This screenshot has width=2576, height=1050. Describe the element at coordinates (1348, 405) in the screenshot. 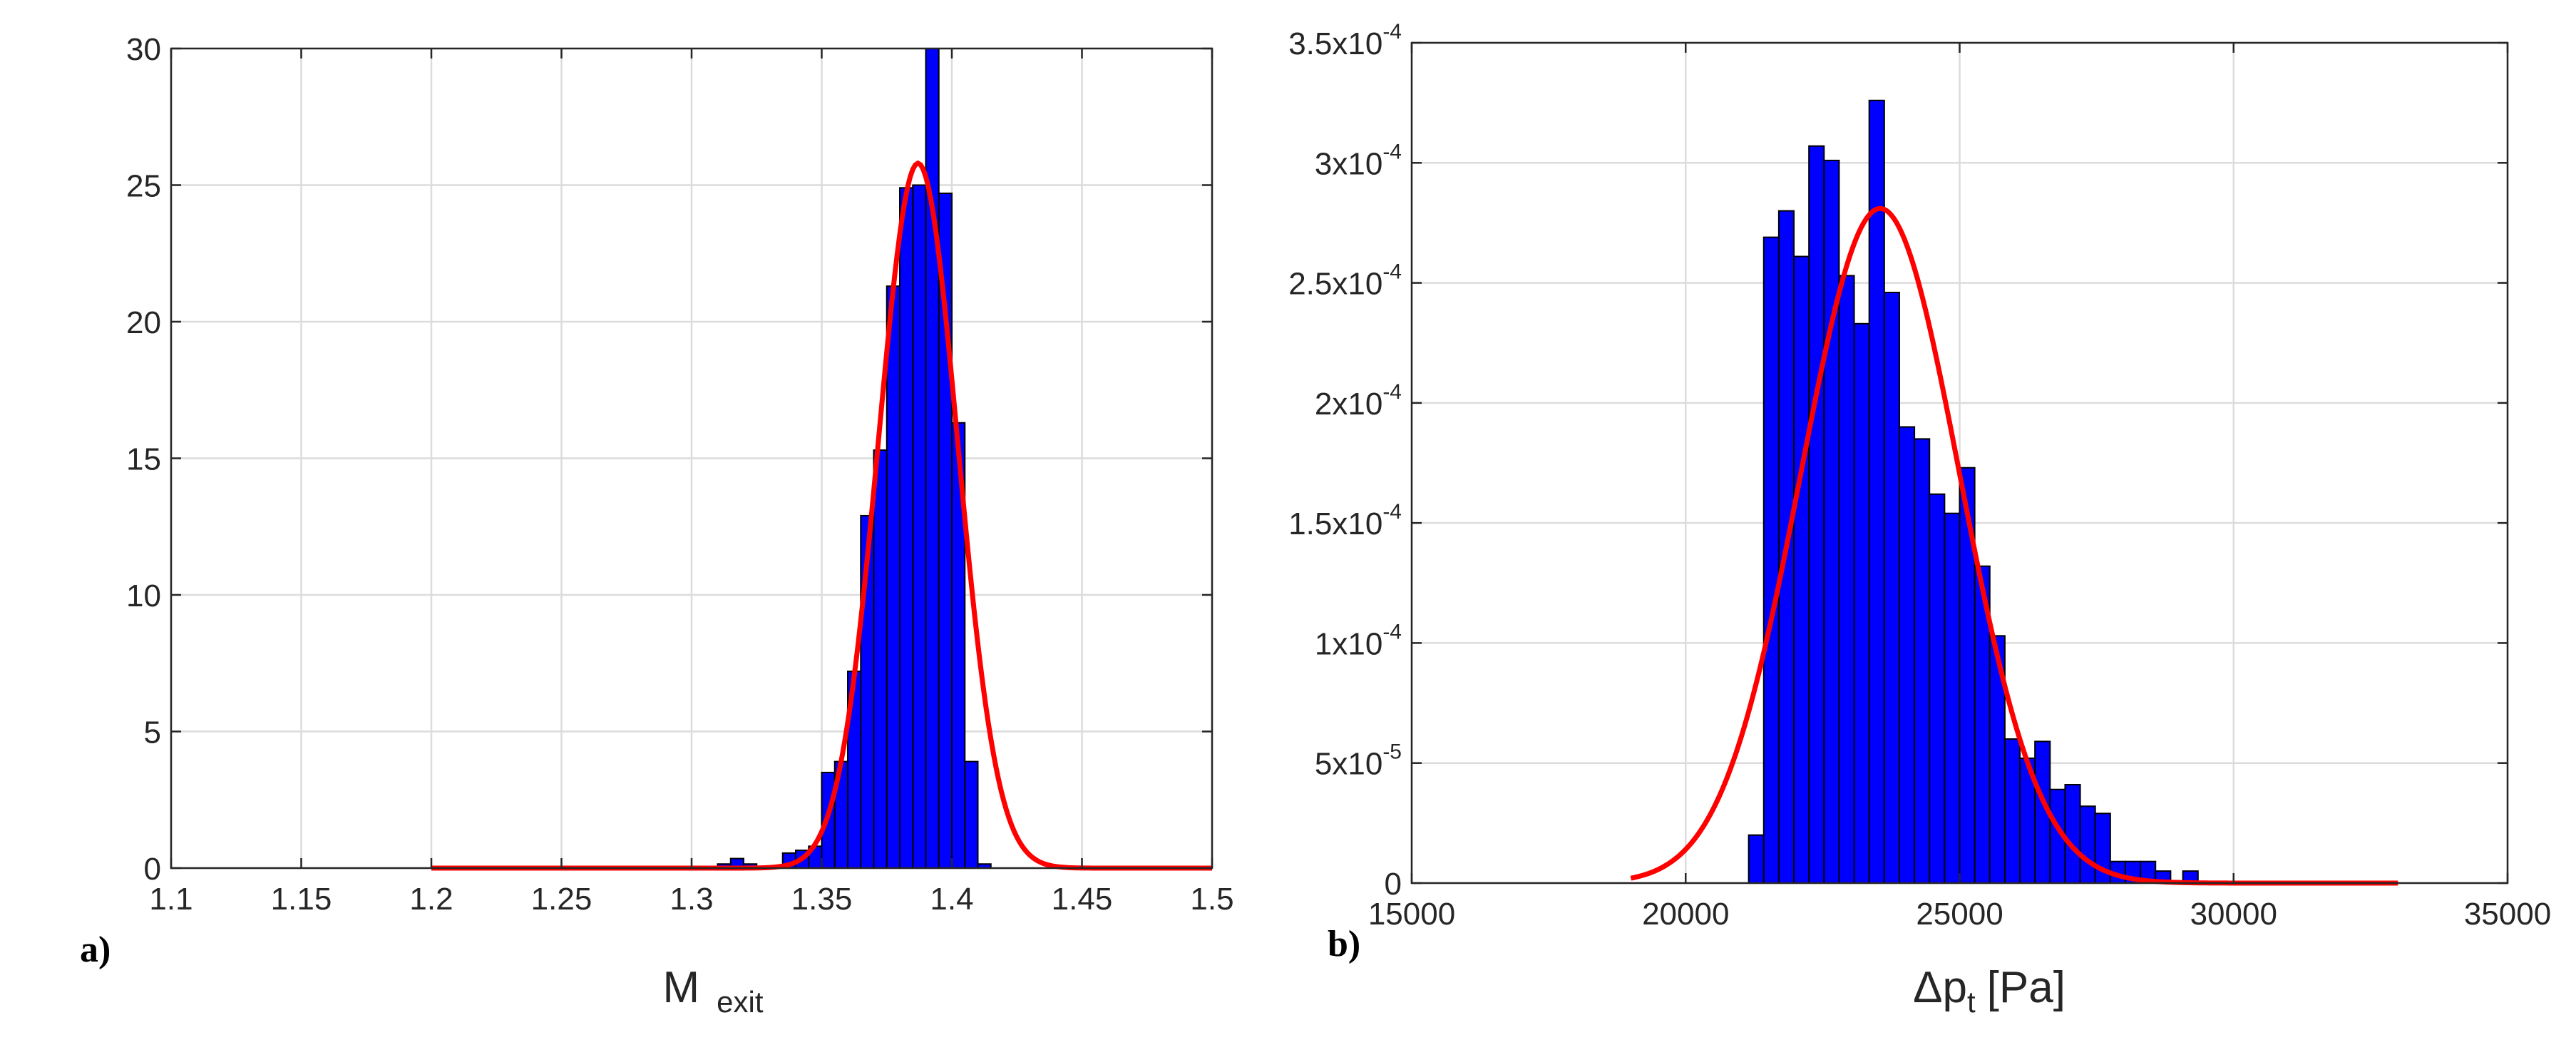

I see `chart-b-ytick-mantissa: 2x10` at that location.